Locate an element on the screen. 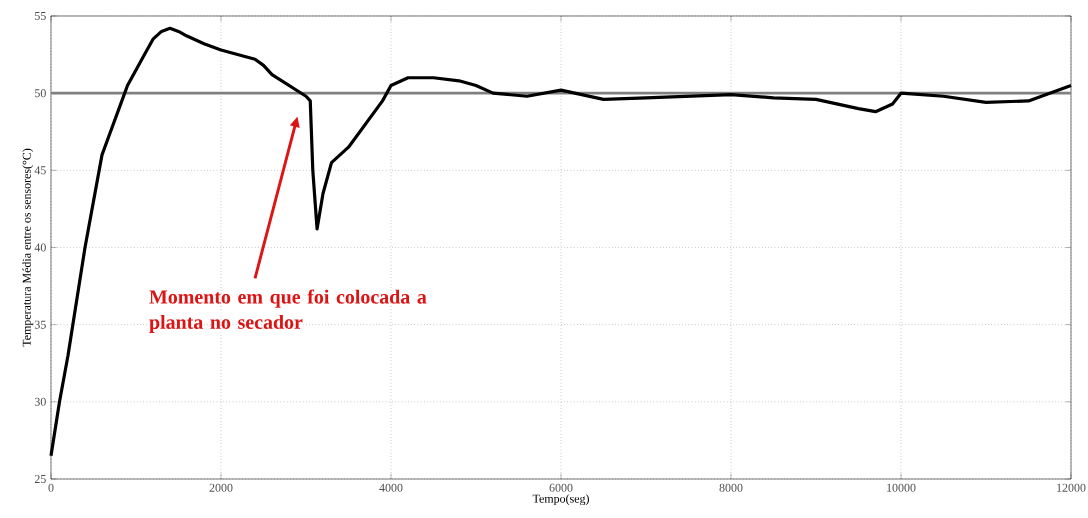 The width and height of the screenshot is (1088, 518). x-tick-label: 2000 is located at coordinates (221, 487).